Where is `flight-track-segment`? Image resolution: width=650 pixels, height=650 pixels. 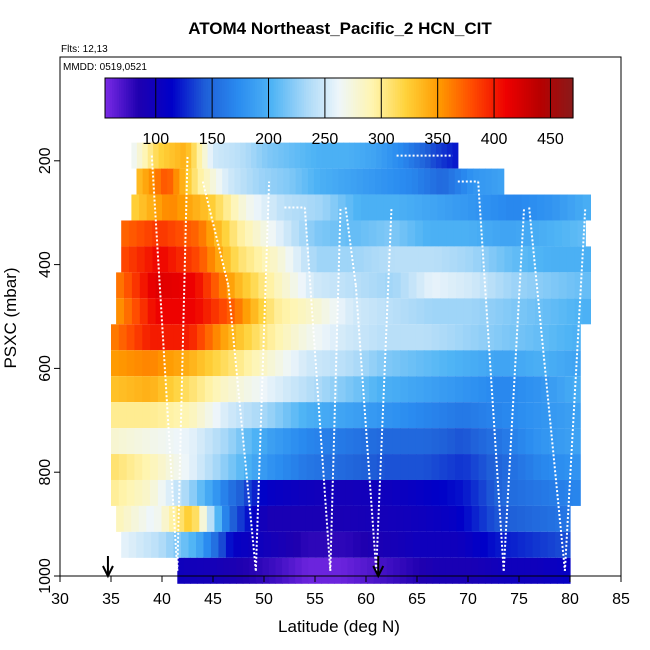 flight-track-segment is located at coordinates (575, 389).